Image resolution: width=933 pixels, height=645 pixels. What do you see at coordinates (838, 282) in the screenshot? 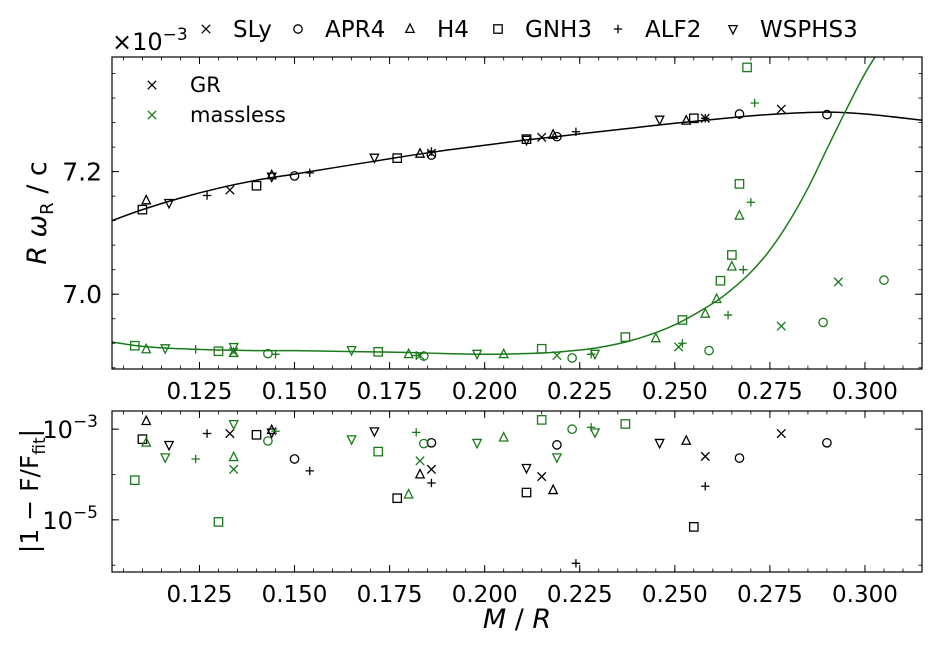
I see `data-point-sly-massless` at bounding box center [838, 282].